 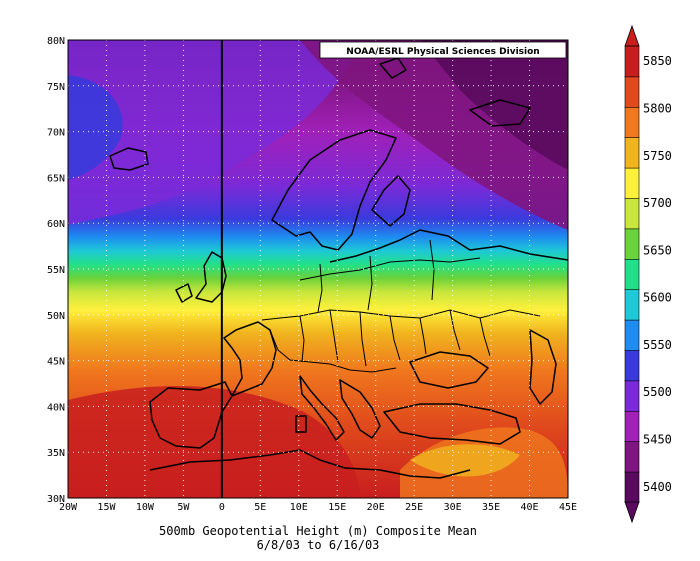 I want to click on lat-tick-label: 35N, so click(x=56, y=453).